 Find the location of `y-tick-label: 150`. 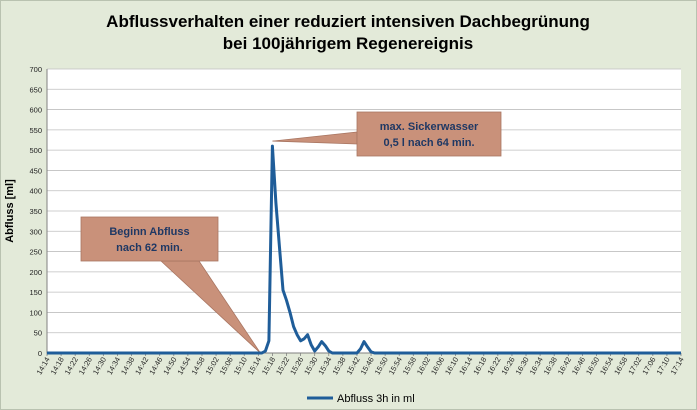

y-tick-label: 150 is located at coordinates (35, 292).